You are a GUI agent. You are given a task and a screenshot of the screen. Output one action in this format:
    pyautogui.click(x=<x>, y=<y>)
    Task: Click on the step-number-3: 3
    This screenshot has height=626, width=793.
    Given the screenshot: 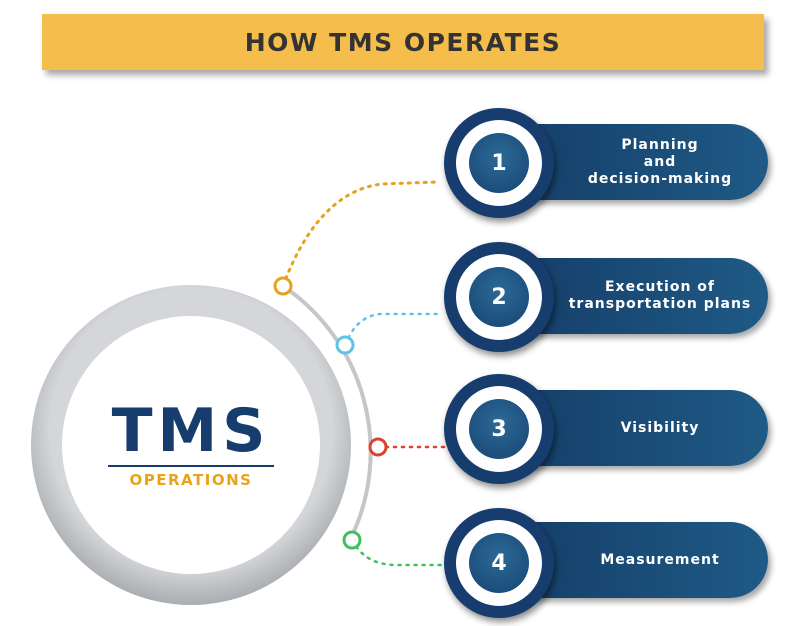 What is the action you would take?
    pyautogui.click(x=499, y=429)
    